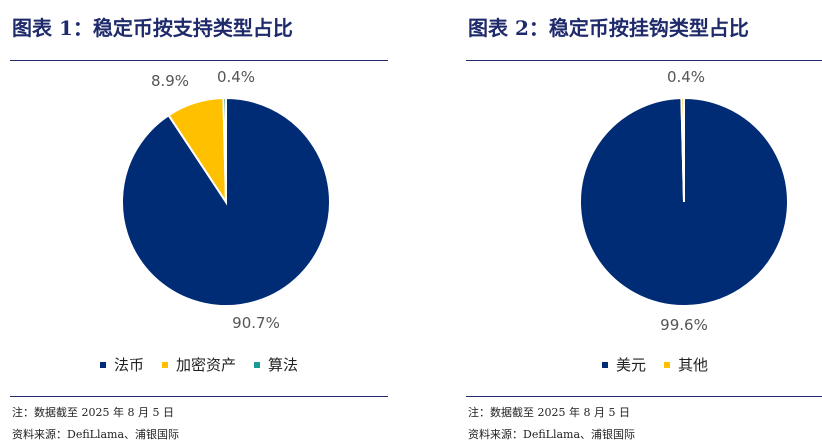  What do you see at coordinates (128, 365) in the screenshot?
I see `legend-label: 法币` at bounding box center [128, 365].